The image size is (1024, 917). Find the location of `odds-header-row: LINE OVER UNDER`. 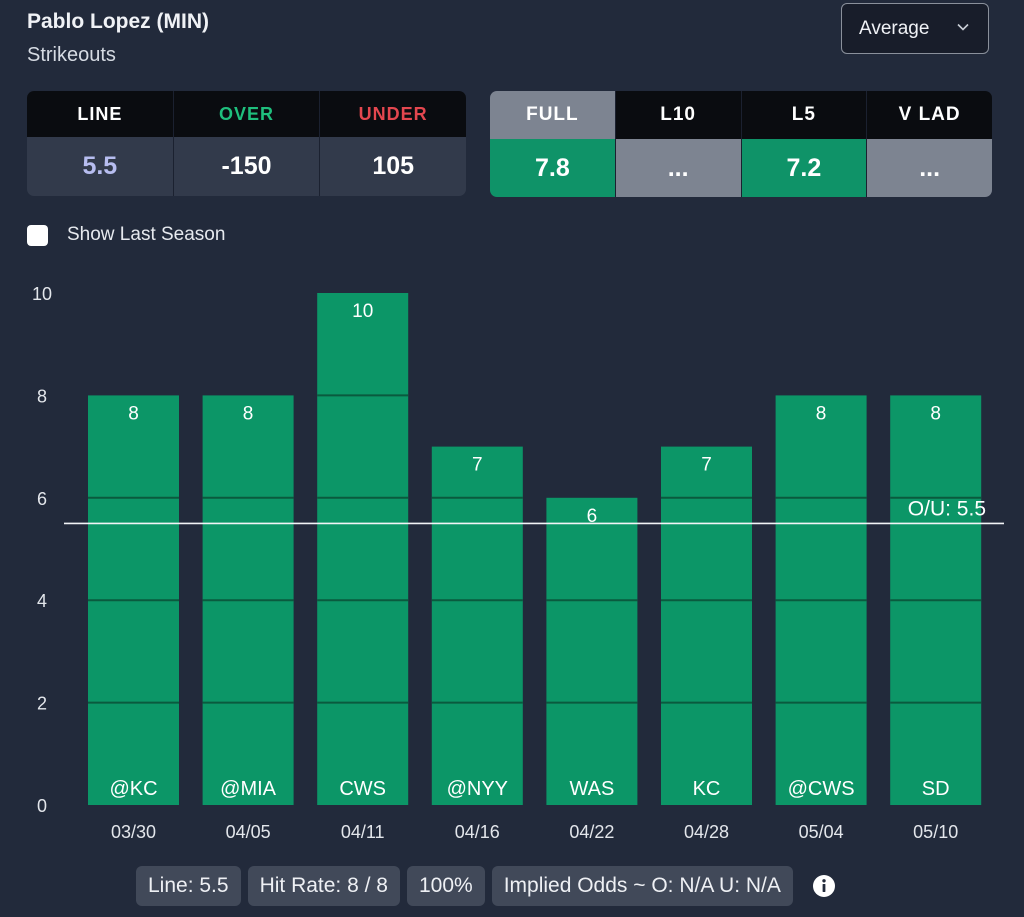

odds-header-row: LINE OVER UNDER is located at coordinates (246, 114).